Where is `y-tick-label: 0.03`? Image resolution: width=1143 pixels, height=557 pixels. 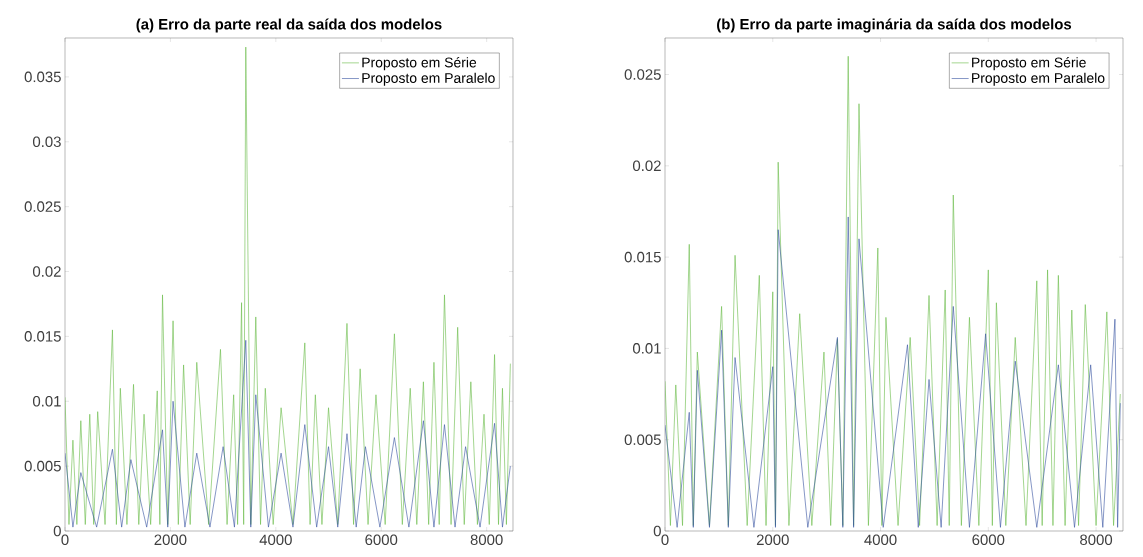
y-tick-label: 0.03 is located at coordinates (46, 142).